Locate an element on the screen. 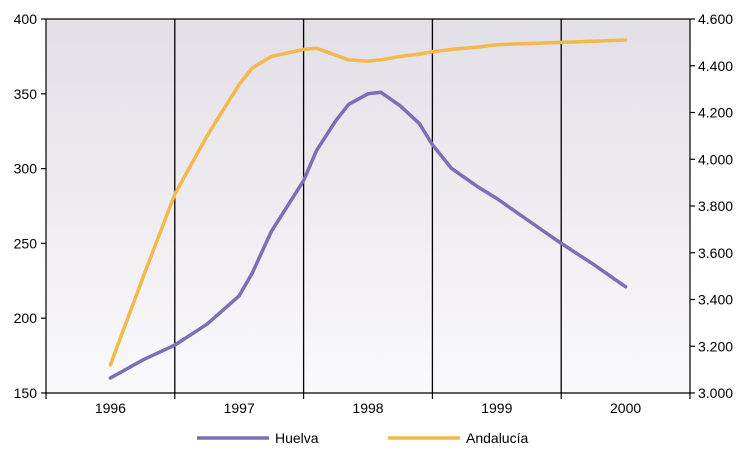  right-axis-tick-label: 4.200 is located at coordinates (715, 113).